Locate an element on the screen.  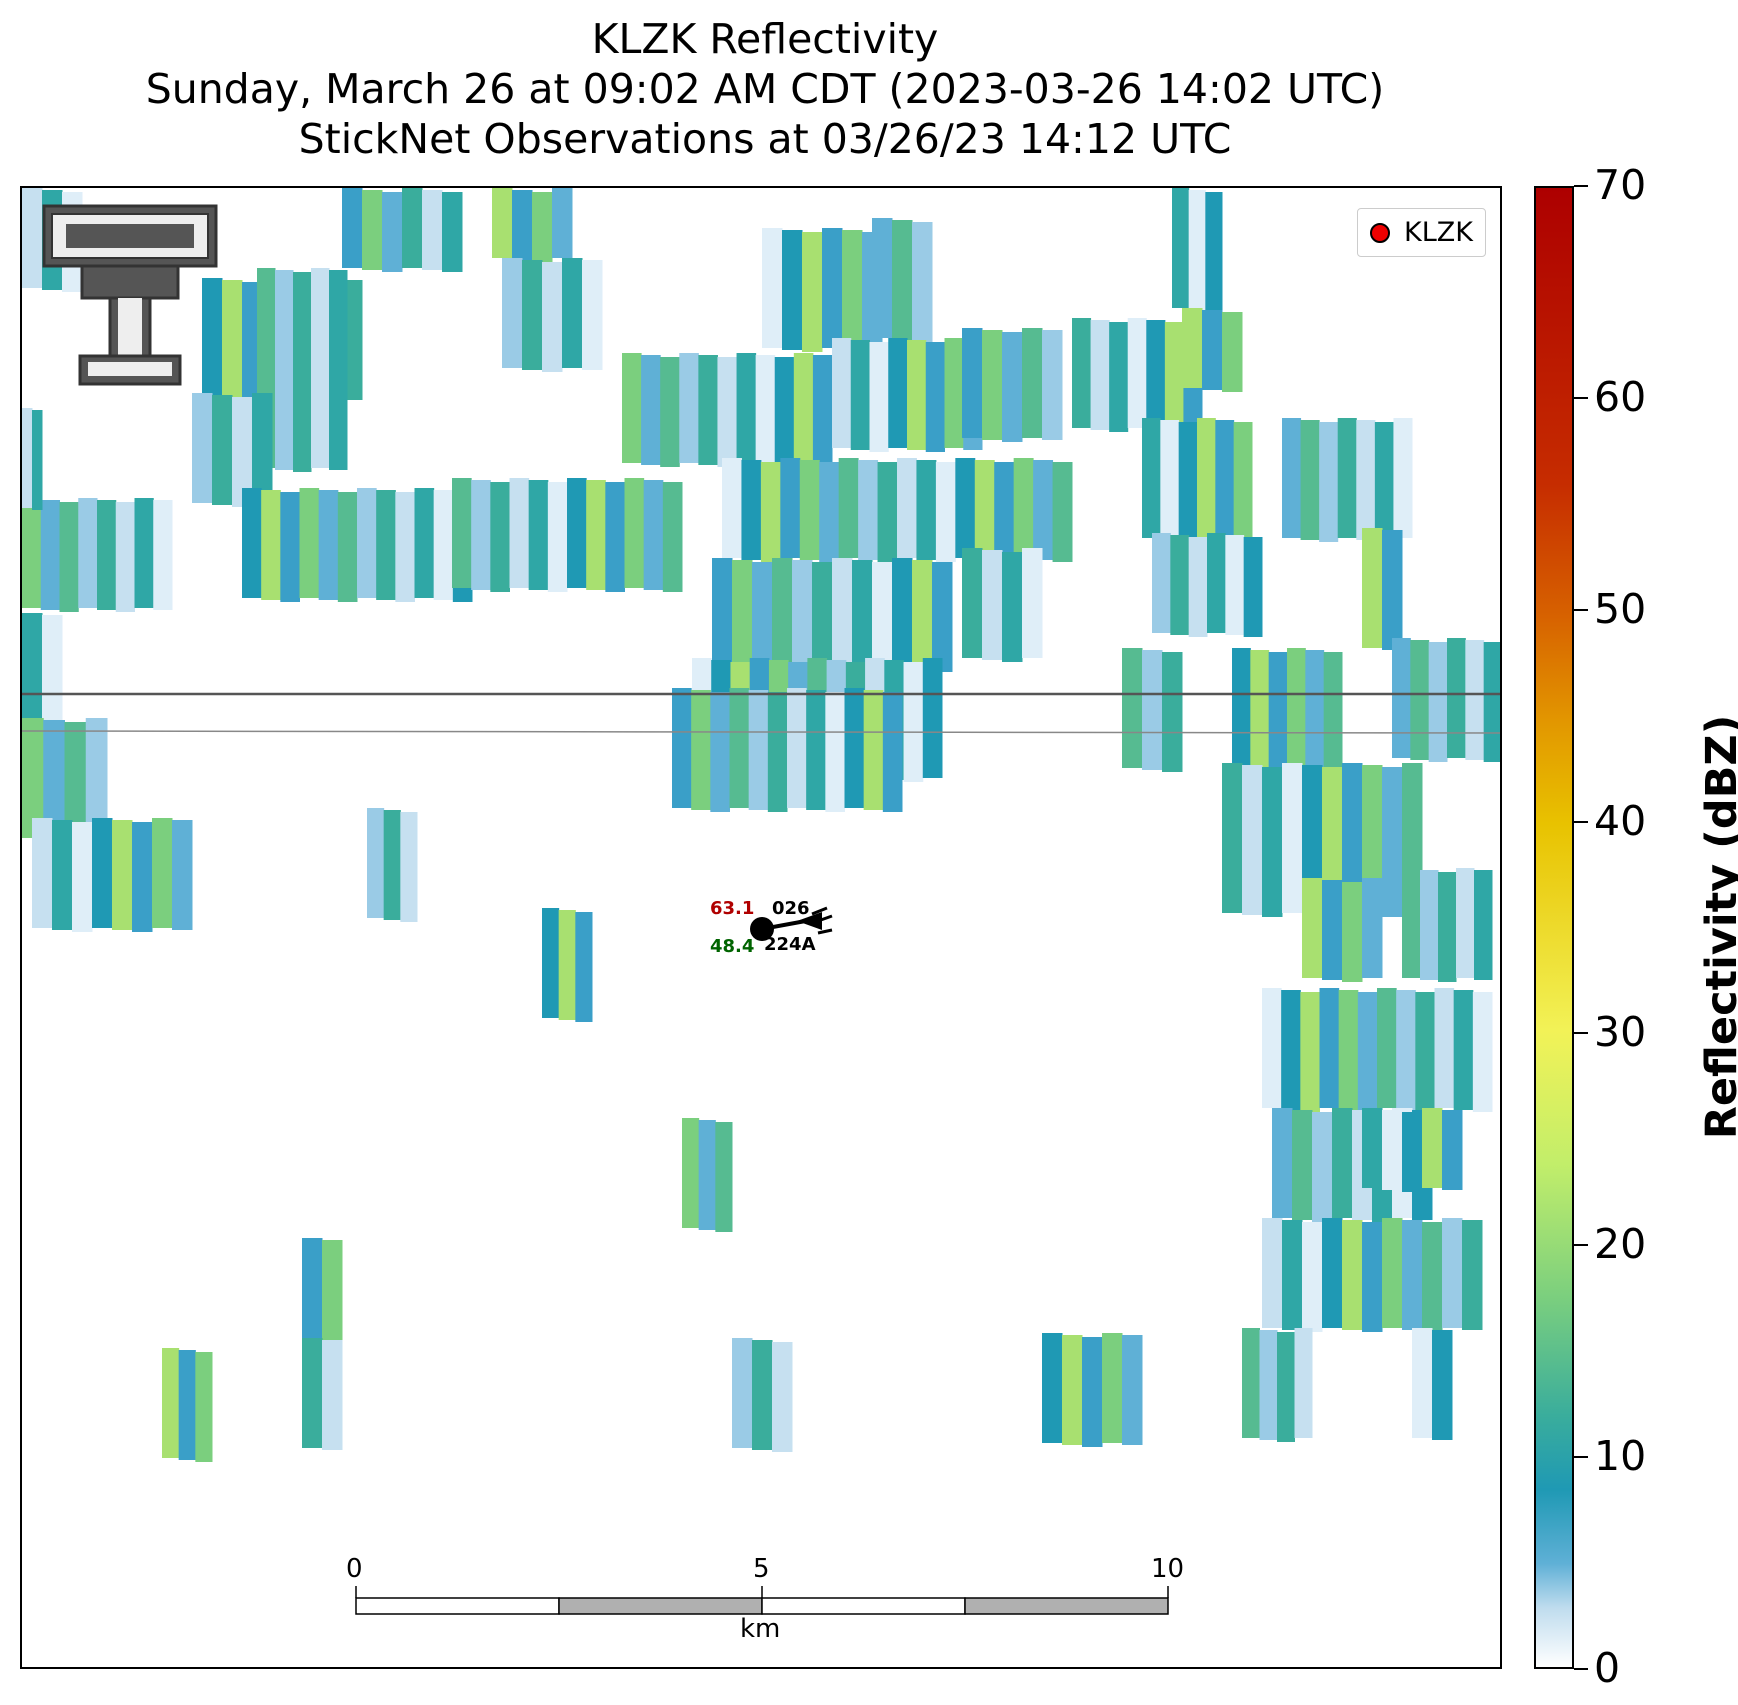
colorbar-tick-label: 40 is located at coordinates (1620, 820).